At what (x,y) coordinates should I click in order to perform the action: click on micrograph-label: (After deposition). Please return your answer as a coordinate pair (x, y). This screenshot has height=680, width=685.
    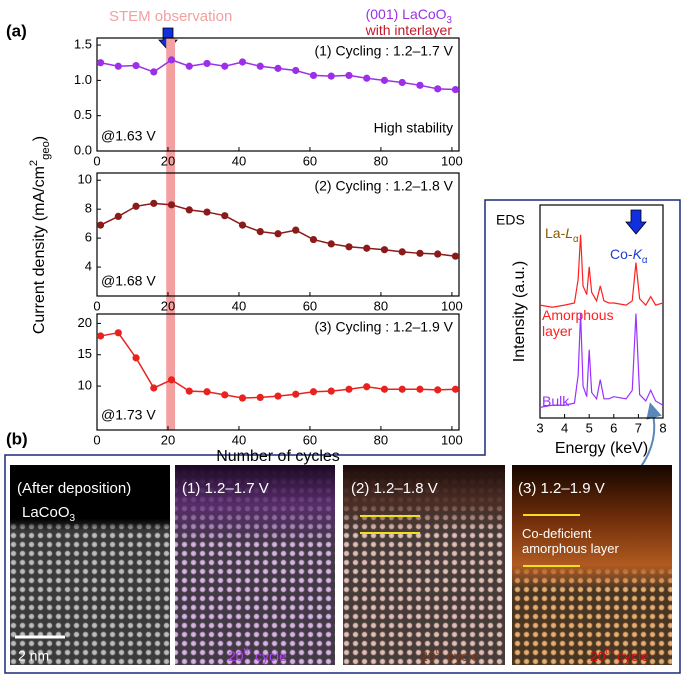
    Looking at the image, I should click on (74, 488).